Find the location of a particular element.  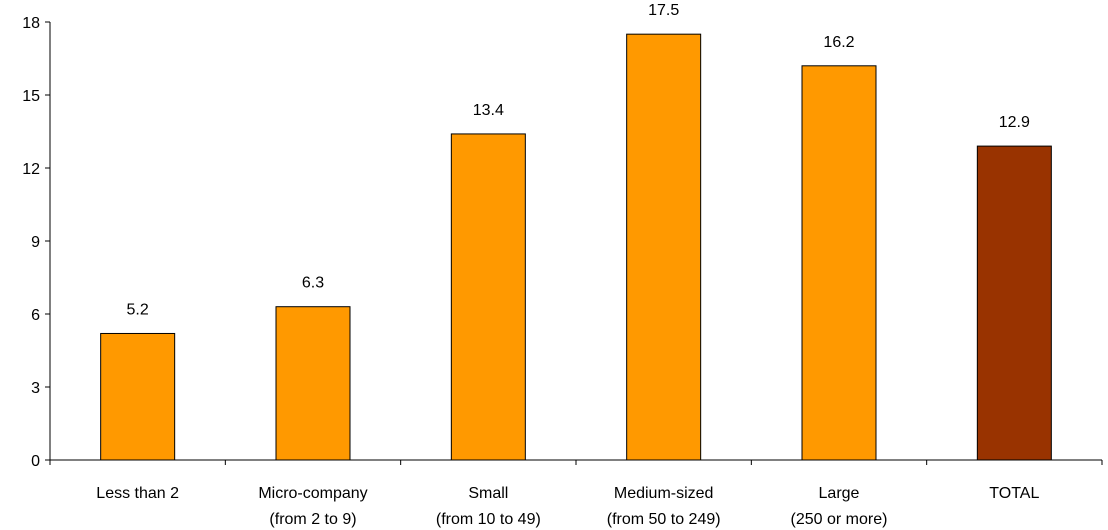

x-category-label: (from 2 to 9) is located at coordinates (312, 519).